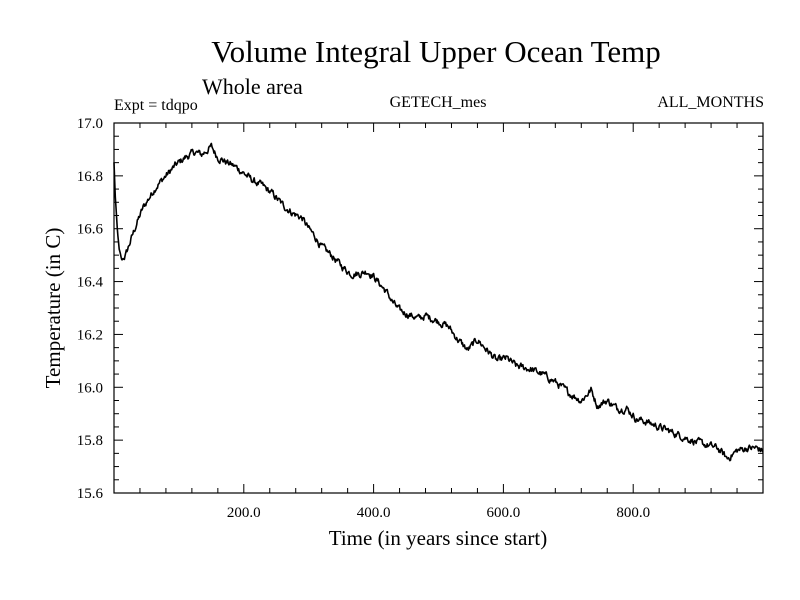 This screenshot has width=800, height=600. Describe the element at coordinates (156, 105) in the screenshot. I see `experiment-label: Expt = tdqpo` at that location.